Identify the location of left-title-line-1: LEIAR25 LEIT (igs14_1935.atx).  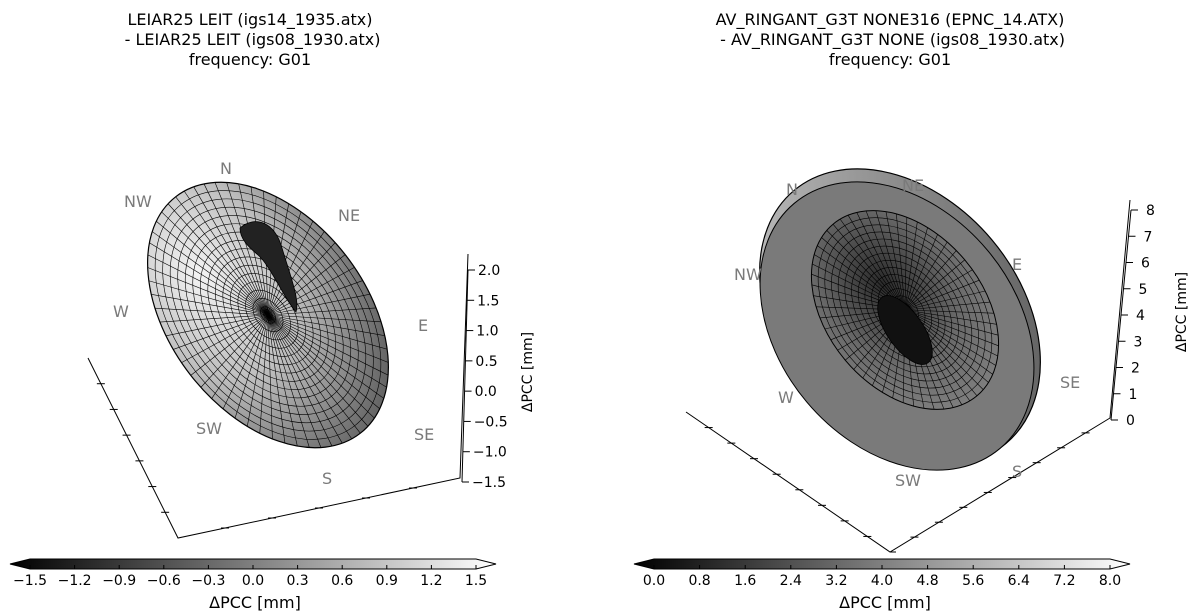
(250, 19).